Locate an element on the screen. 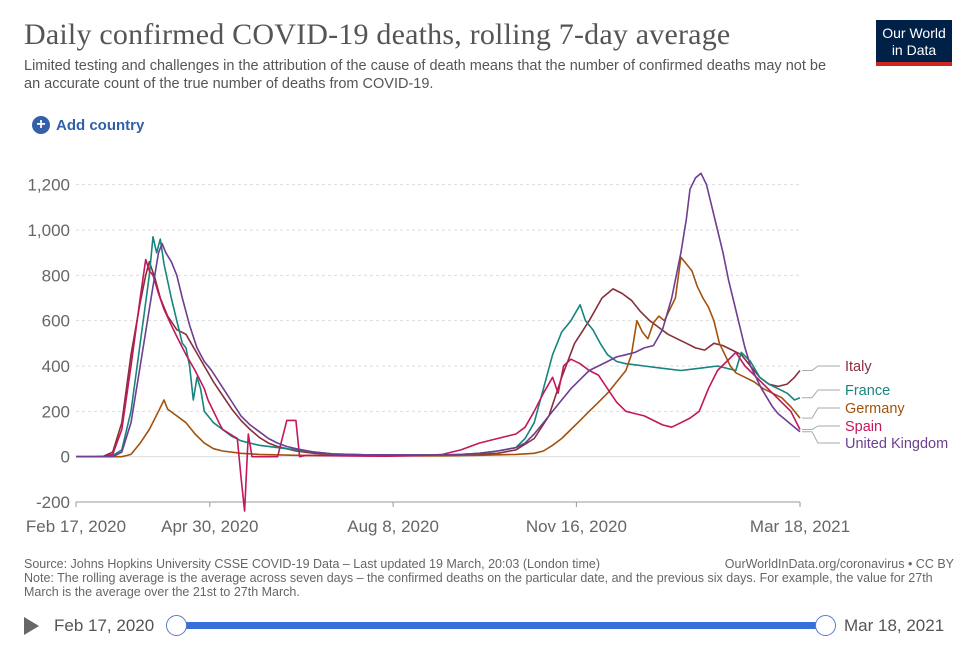  y-tick-label: 600 is located at coordinates (56, 321).